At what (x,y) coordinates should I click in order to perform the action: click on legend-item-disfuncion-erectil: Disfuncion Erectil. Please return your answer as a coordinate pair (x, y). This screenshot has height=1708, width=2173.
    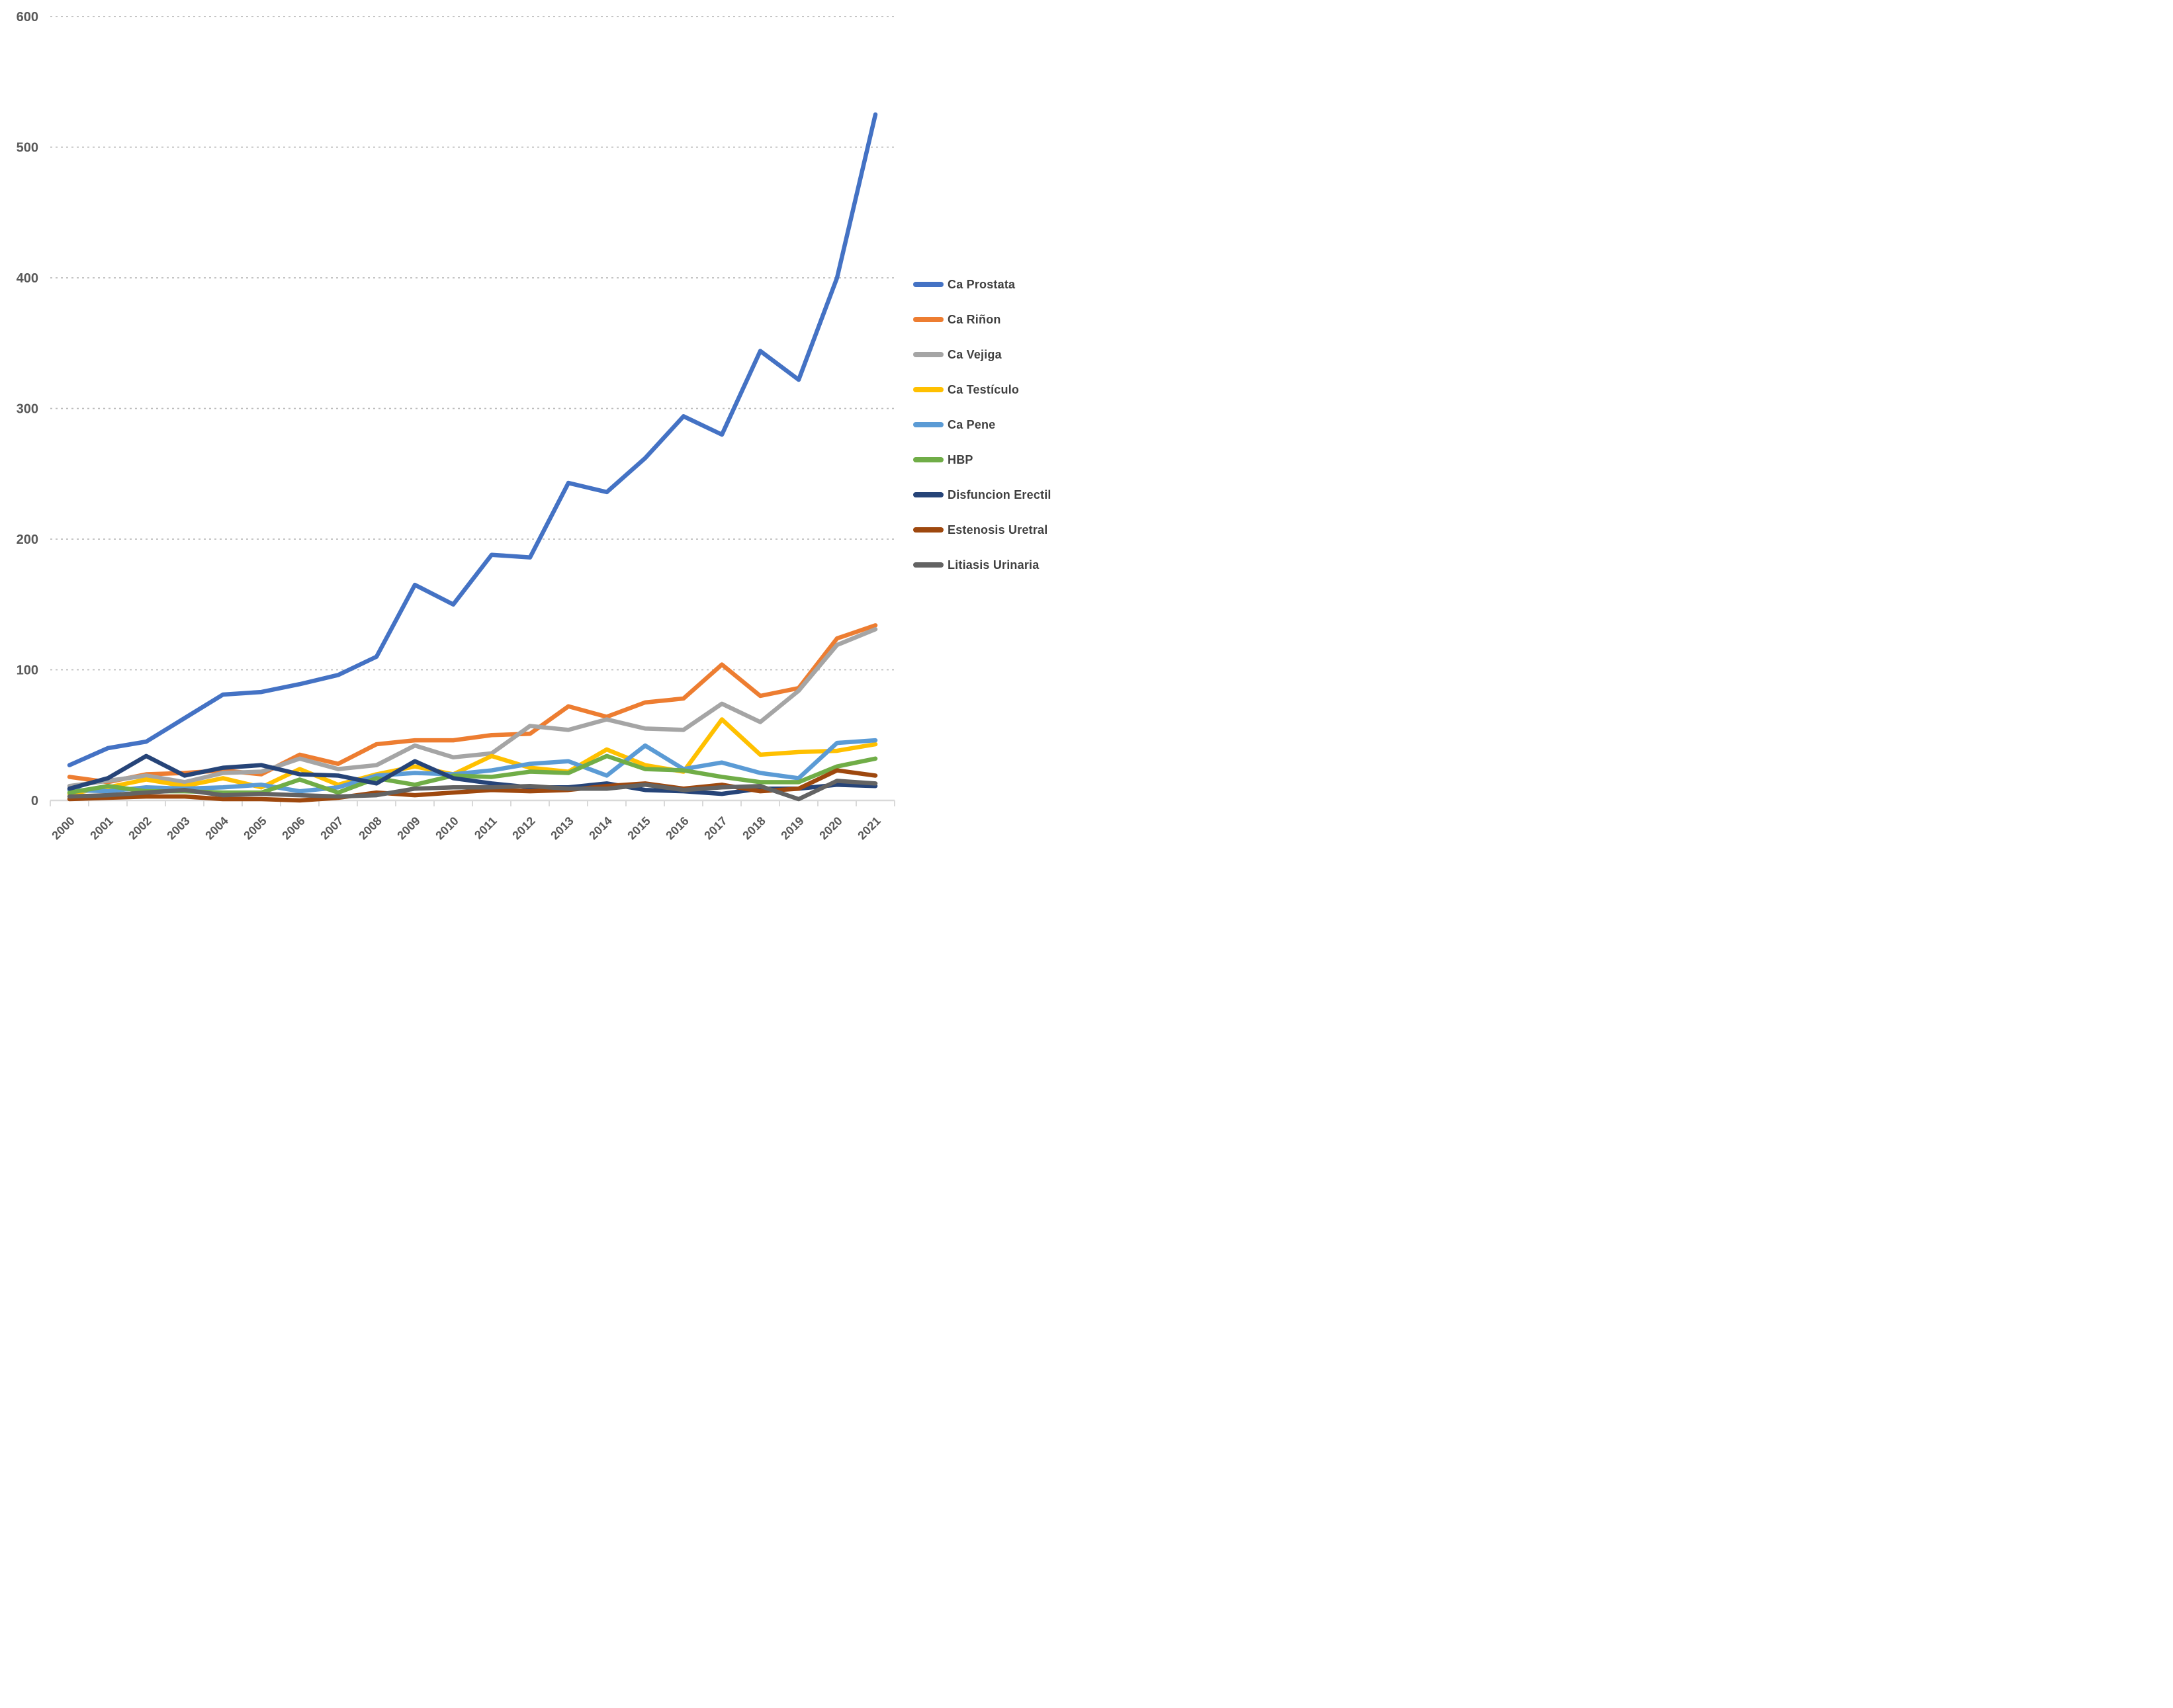
    Looking at the image, I should click on (982, 495).